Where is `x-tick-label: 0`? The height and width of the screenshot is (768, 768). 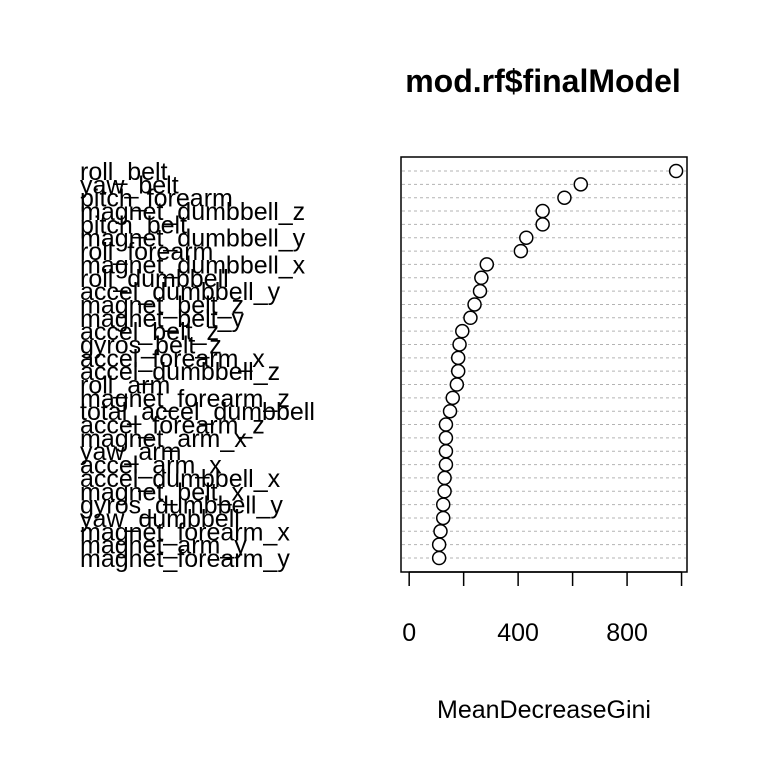
x-tick-label: 0 is located at coordinates (409, 633).